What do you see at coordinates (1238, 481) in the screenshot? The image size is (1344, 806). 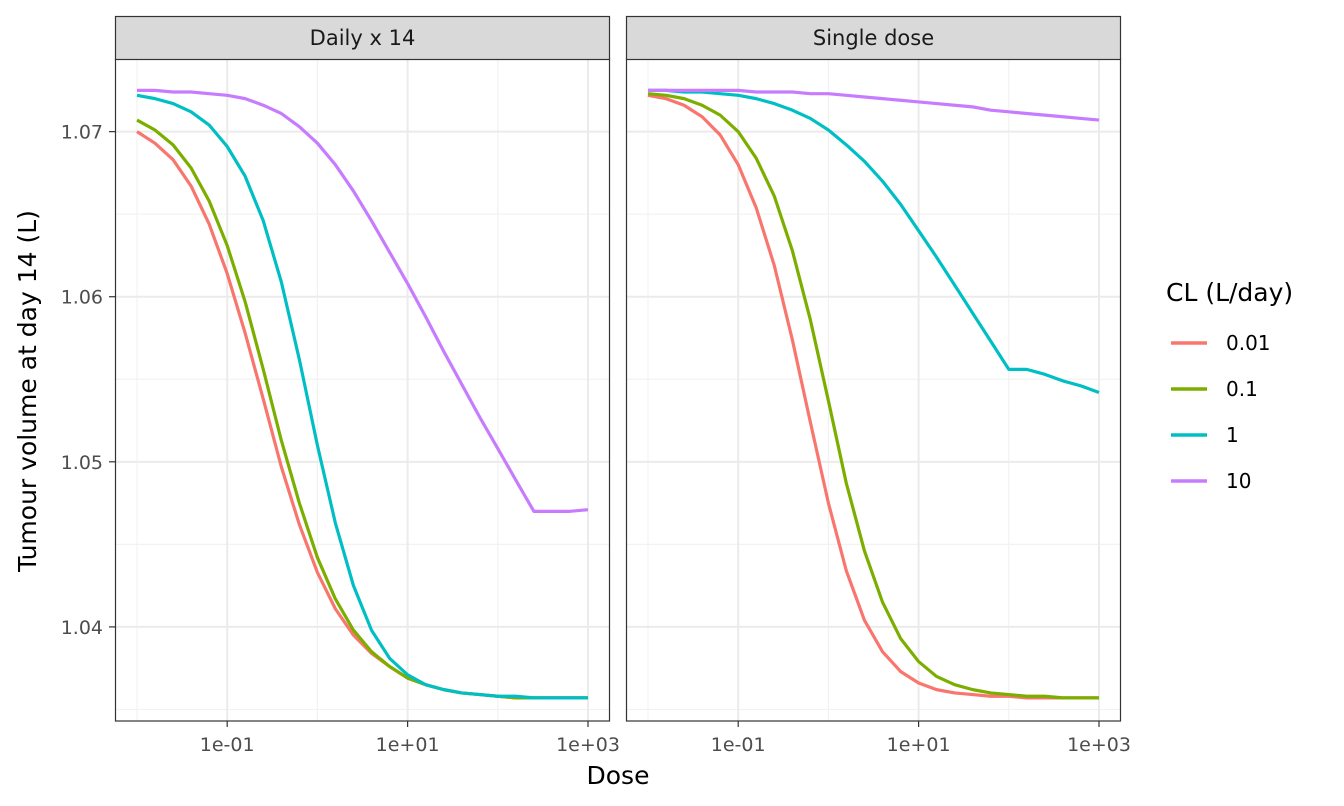 I see `legend-label: 10` at bounding box center [1238, 481].